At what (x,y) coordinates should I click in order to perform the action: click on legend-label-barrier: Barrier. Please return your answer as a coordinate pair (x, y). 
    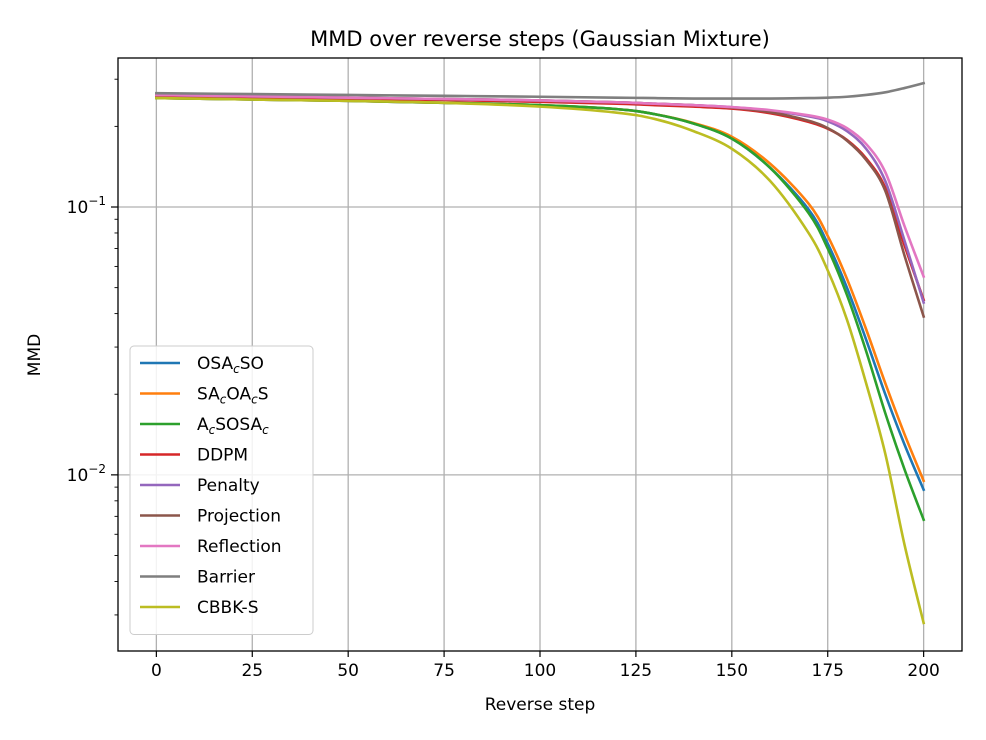
    Looking at the image, I should click on (226, 578).